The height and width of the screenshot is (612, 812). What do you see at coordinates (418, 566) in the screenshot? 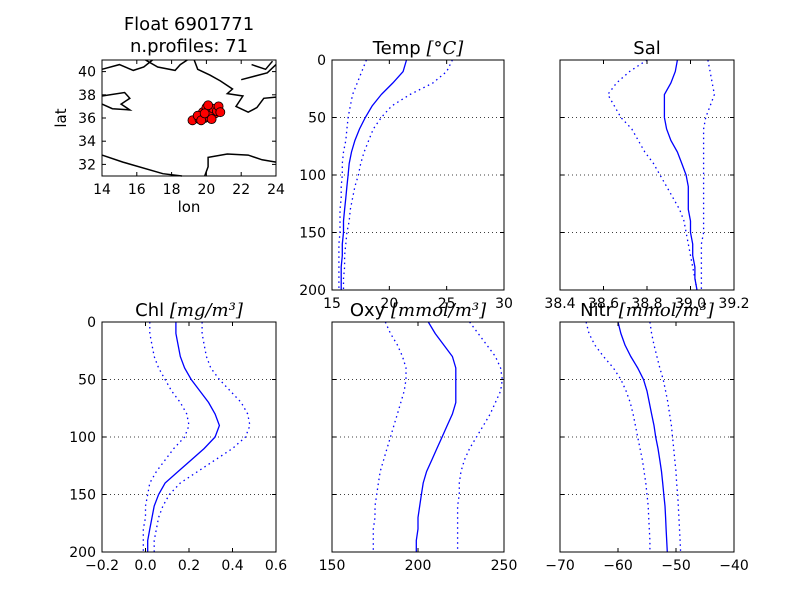
I see `x-tick-label: 200` at bounding box center [418, 566].